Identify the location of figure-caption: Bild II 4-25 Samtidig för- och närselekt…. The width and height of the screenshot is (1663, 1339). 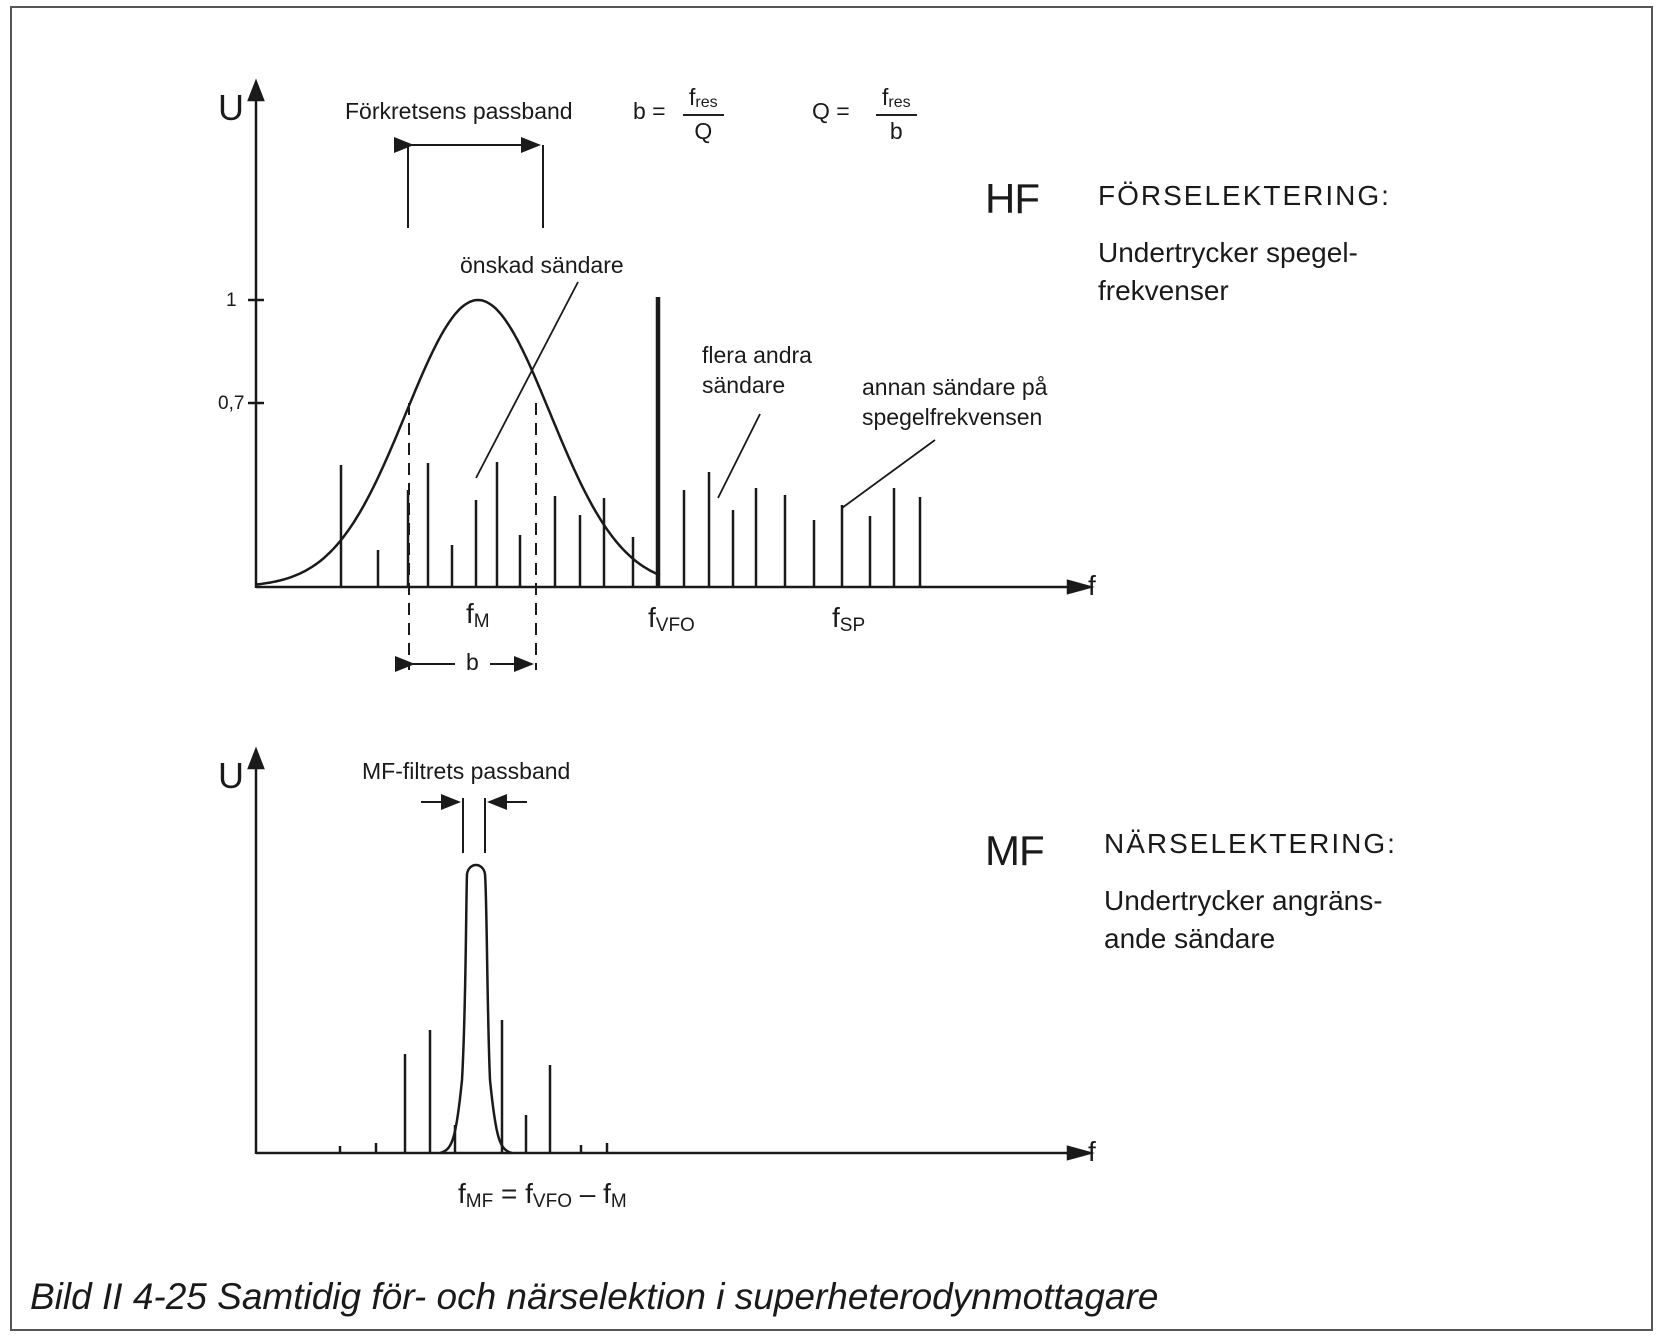
(594, 1296).